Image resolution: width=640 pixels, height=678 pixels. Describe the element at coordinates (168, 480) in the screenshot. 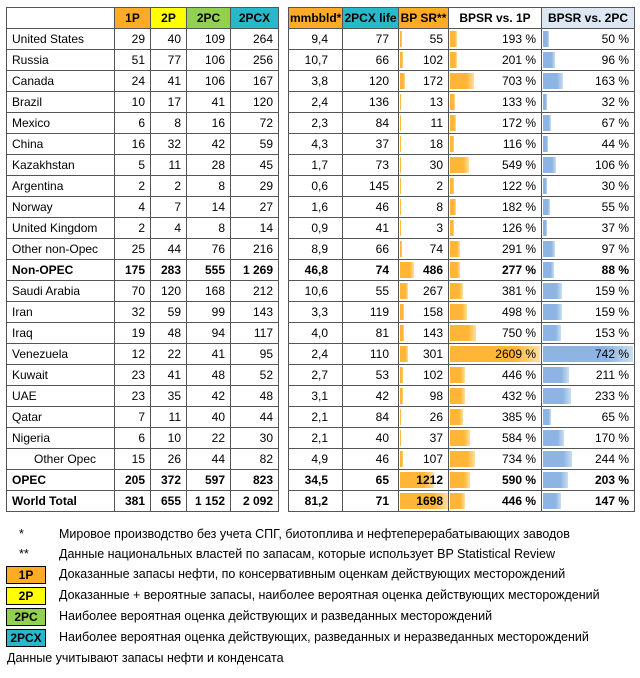

I see `cell-value: 372` at that location.